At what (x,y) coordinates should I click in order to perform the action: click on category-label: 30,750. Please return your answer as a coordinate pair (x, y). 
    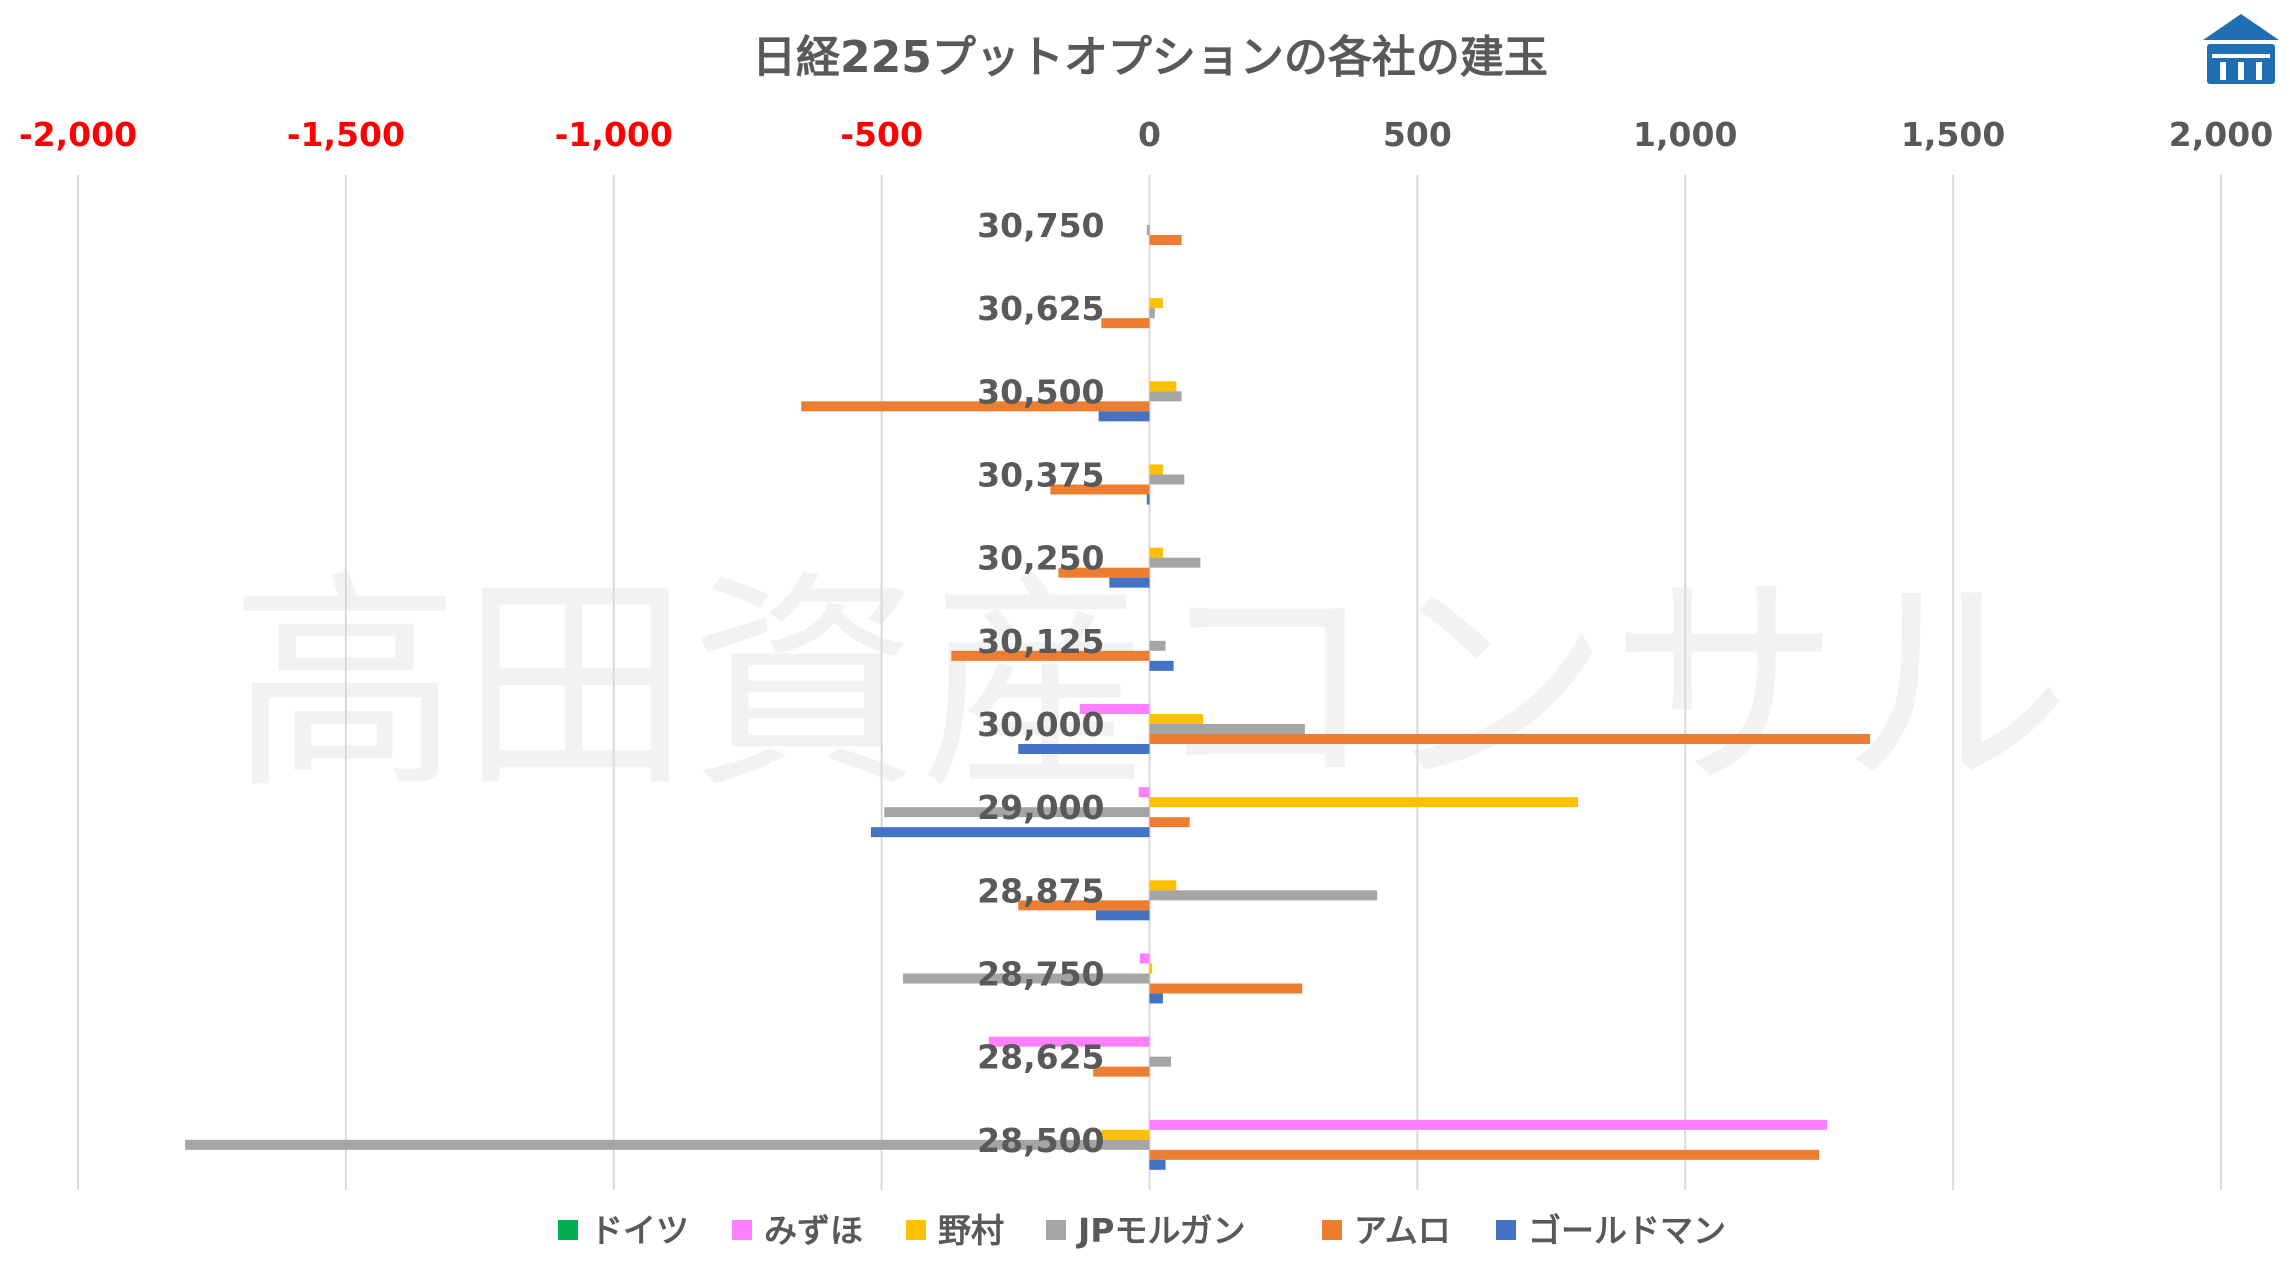
    Looking at the image, I should click on (1040, 225).